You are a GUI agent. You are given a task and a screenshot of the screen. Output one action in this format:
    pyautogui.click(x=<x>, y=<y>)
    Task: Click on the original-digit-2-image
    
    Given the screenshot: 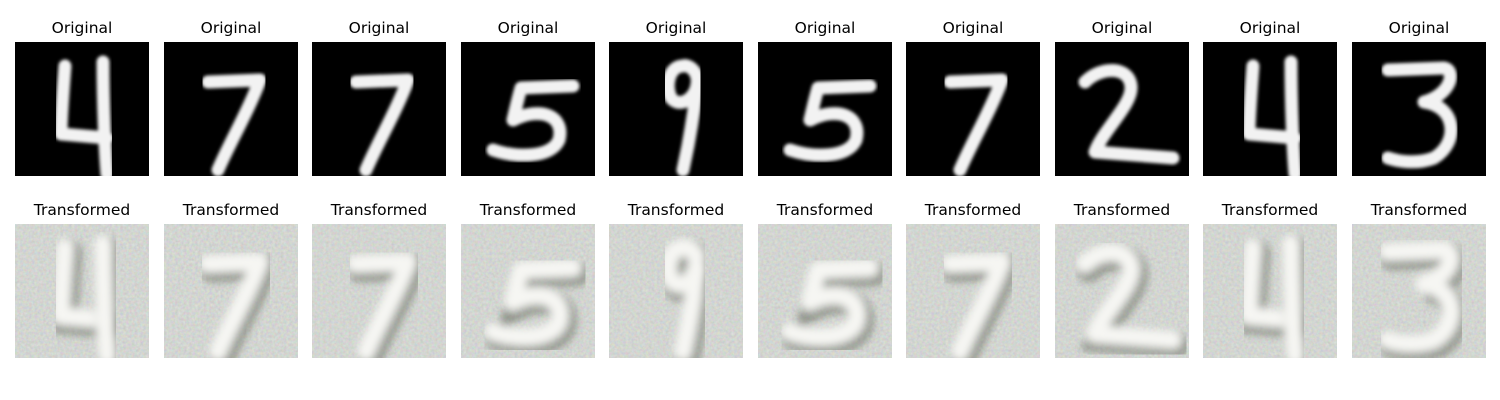 What is the action you would take?
    pyautogui.click(x=1122, y=109)
    